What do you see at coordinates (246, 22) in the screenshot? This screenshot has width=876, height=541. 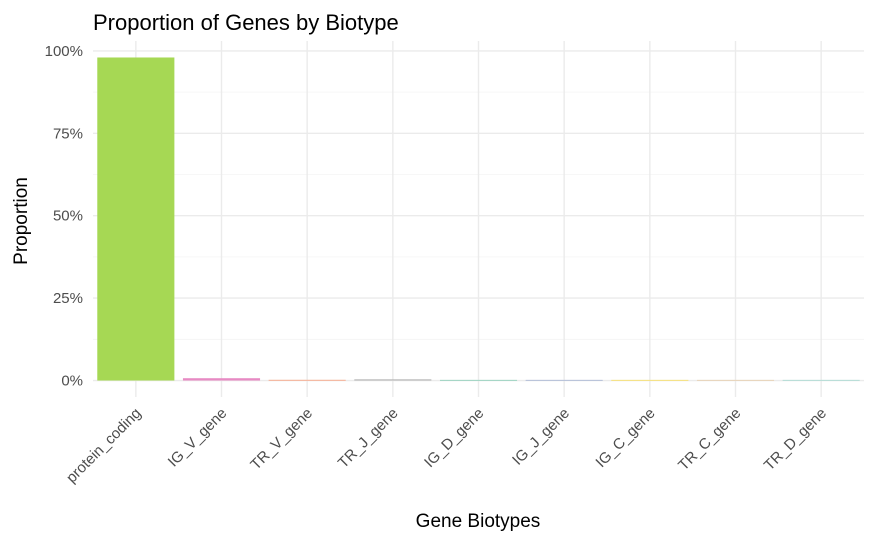 I see `chart-title: Proportion of Genes by Biotype` at bounding box center [246, 22].